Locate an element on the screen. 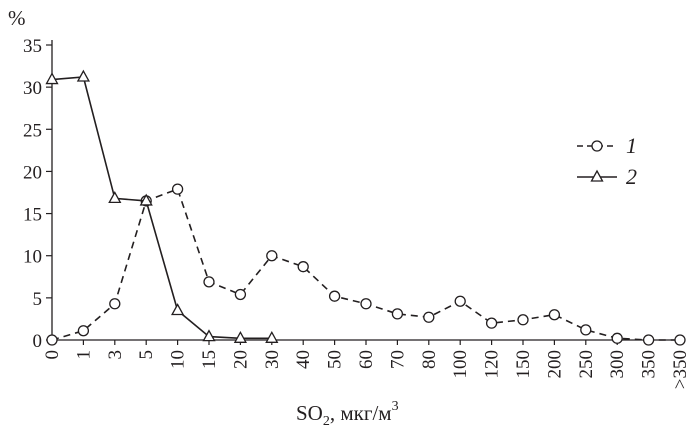  x-tick-label: 120 is located at coordinates (492, 364).